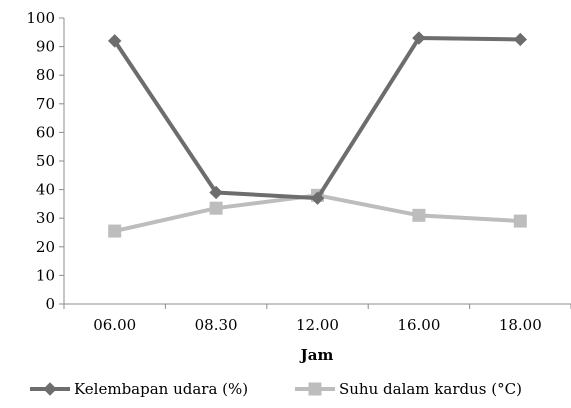  Describe the element at coordinates (161, 389) in the screenshot. I see `legend-label: Kelembapan udara (%)` at that location.